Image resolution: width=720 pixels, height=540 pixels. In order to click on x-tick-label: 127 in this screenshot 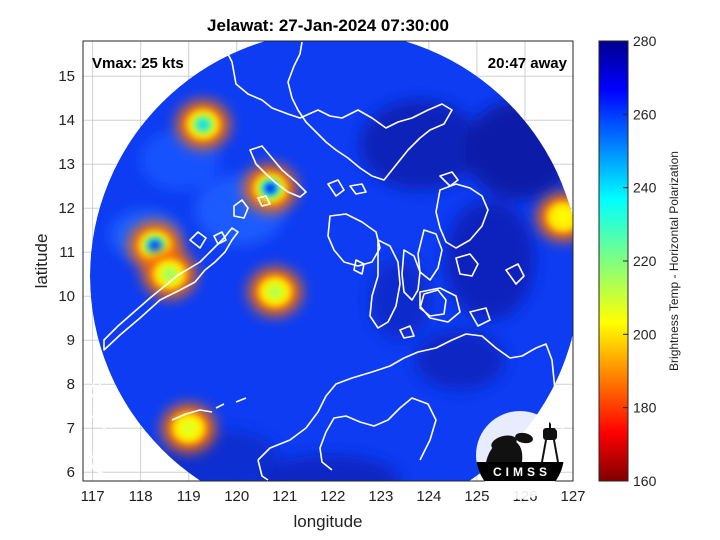, I will do `click(572, 496)`.